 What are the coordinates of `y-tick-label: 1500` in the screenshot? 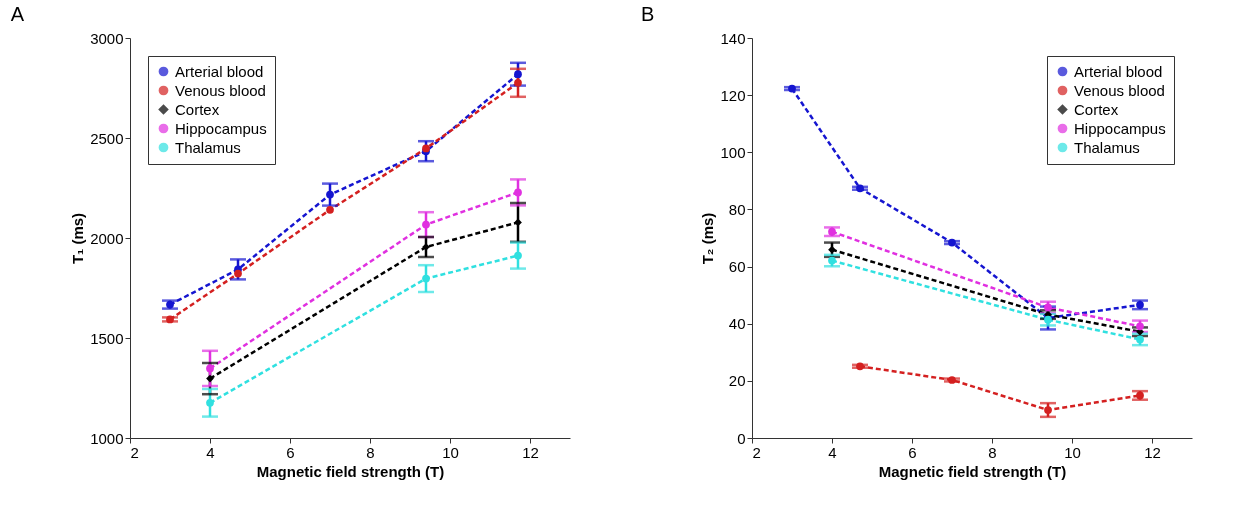 It's located at (107, 338).